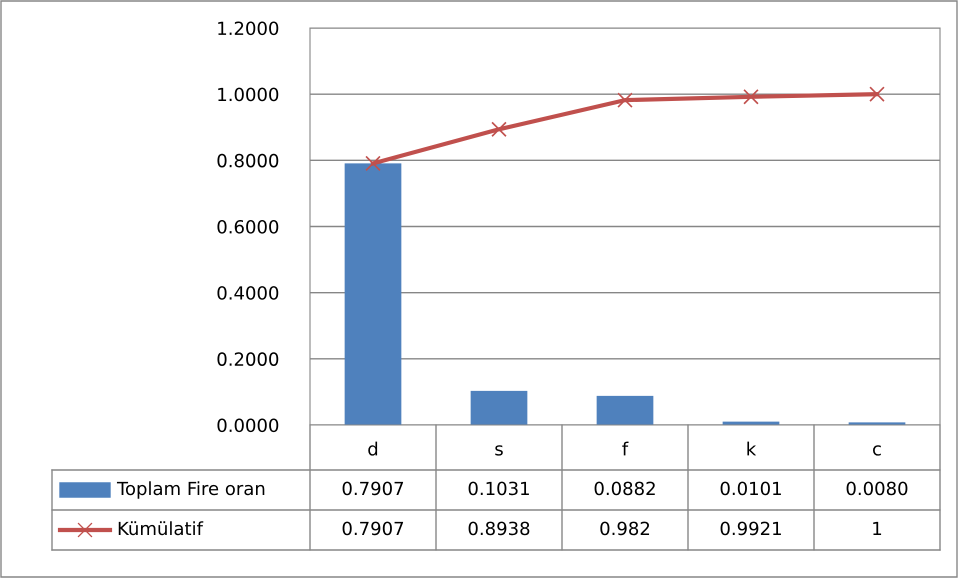  I want to click on y-tick-label: 1.2000, so click(248, 28).